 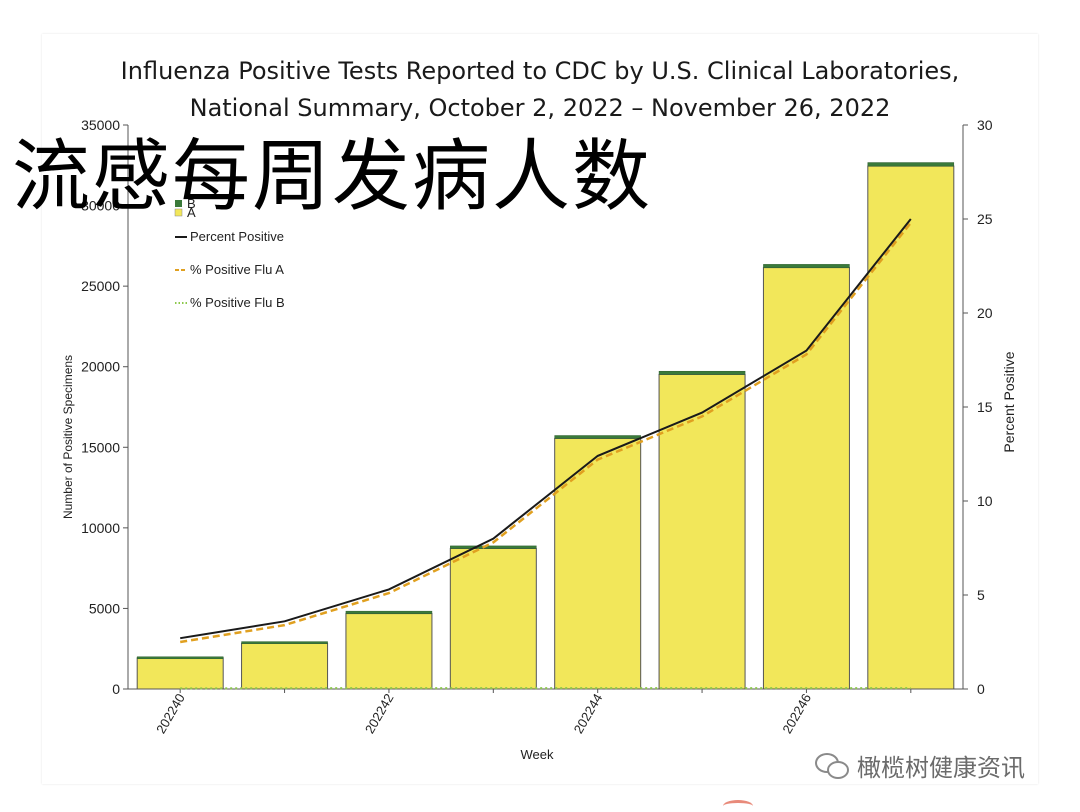 I want to click on wechat-icon, so click(x=832, y=766).